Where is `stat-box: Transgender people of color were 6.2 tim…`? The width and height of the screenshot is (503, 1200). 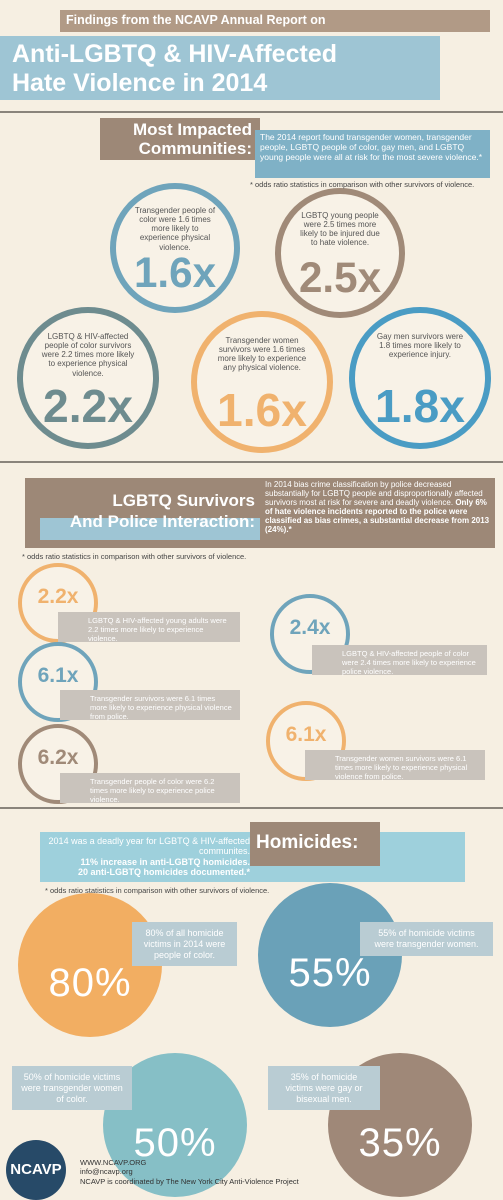
stat-box: Transgender people of color were 6.2 tim… is located at coordinates (150, 788).